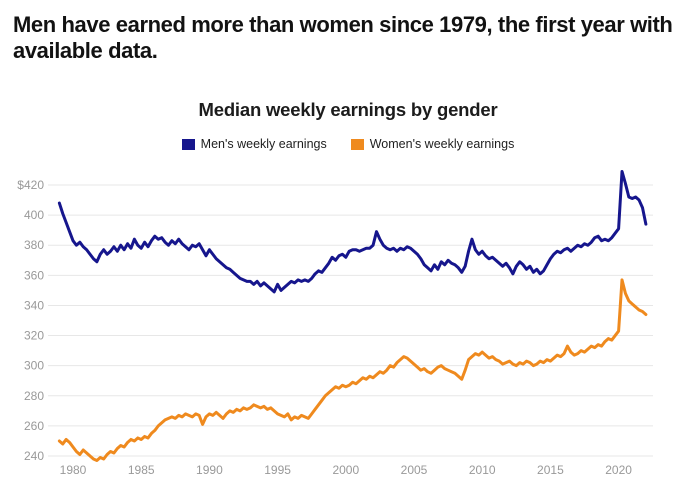  I want to click on y-tick-label: 360, so click(34, 275).